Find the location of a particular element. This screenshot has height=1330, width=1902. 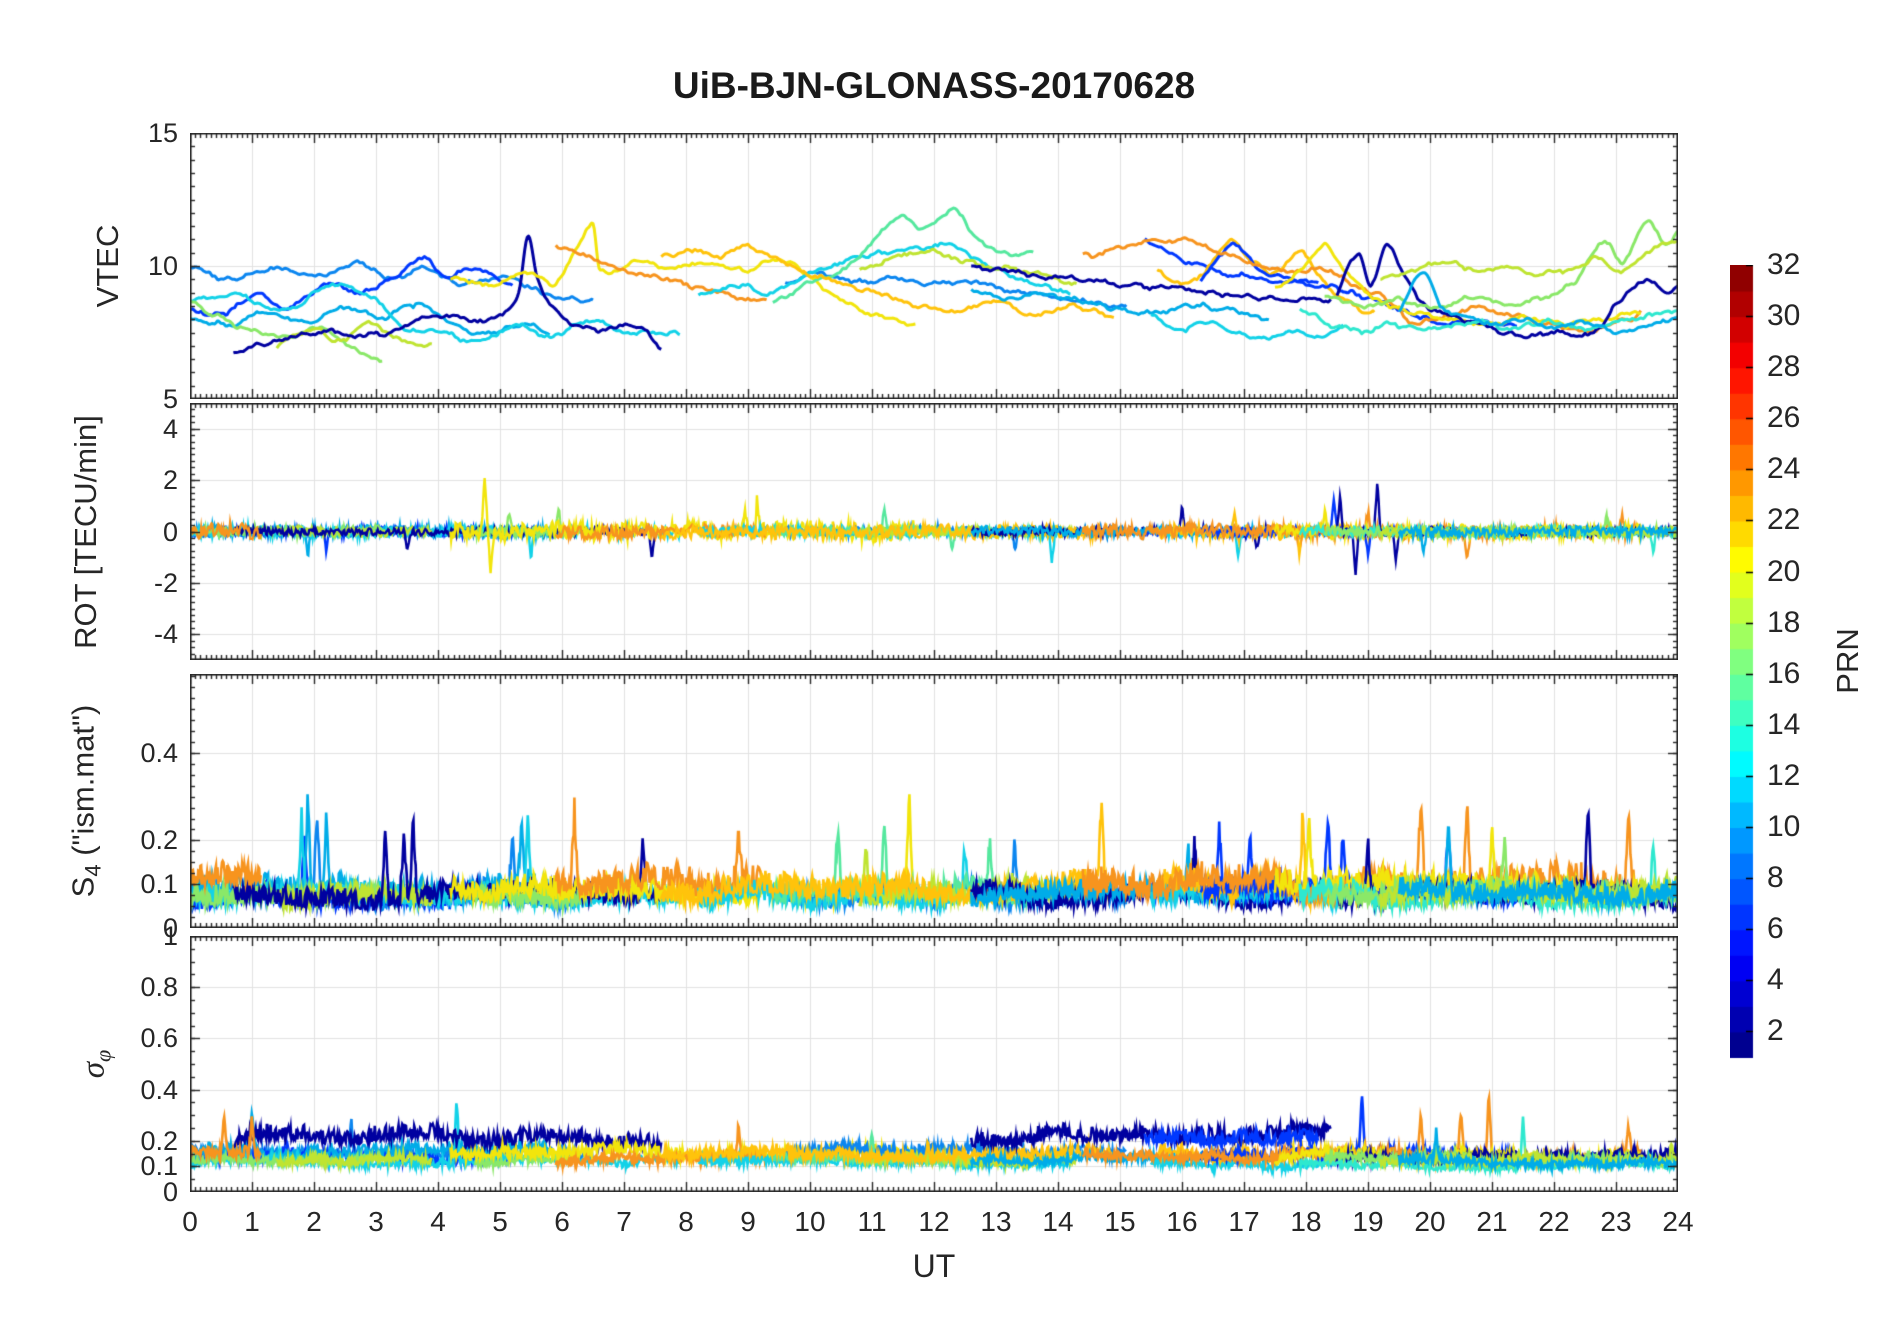

y-tick-label: 15 is located at coordinates (162, 133).